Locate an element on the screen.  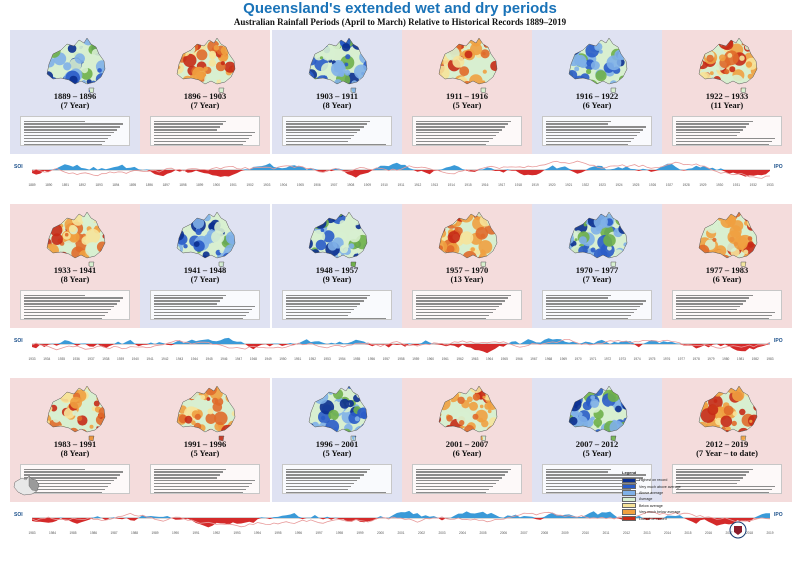
legend-item: Highest on record is located at coordinates (702, 480).